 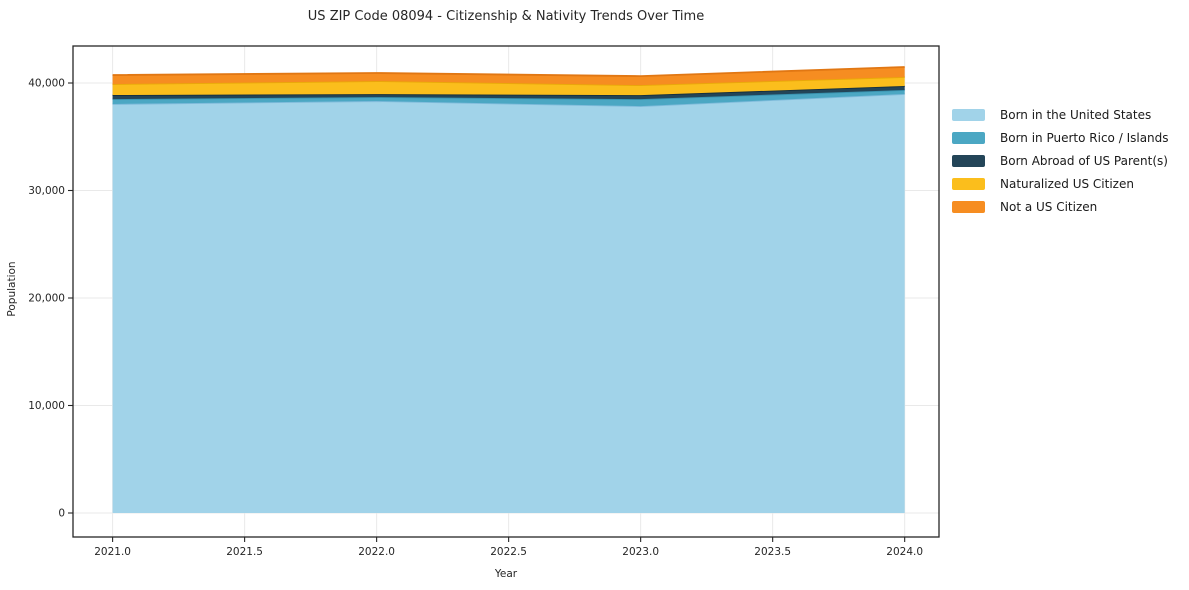 I want to click on x-tick-label: 2023.0, so click(x=640, y=552).